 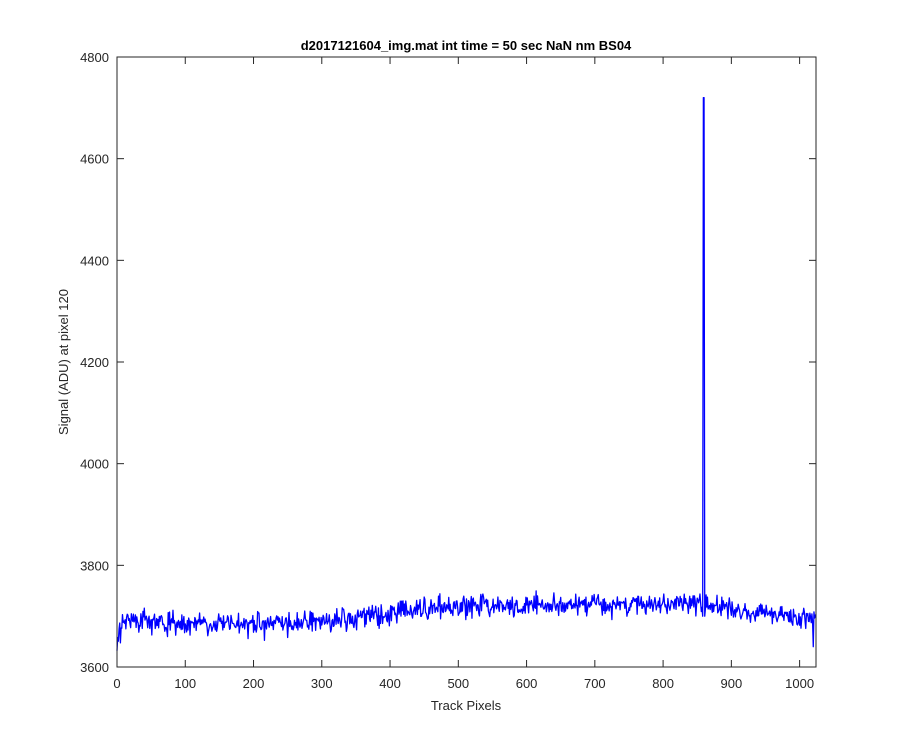 I want to click on x-axis-label: Track Pixels, so click(x=466, y=705).